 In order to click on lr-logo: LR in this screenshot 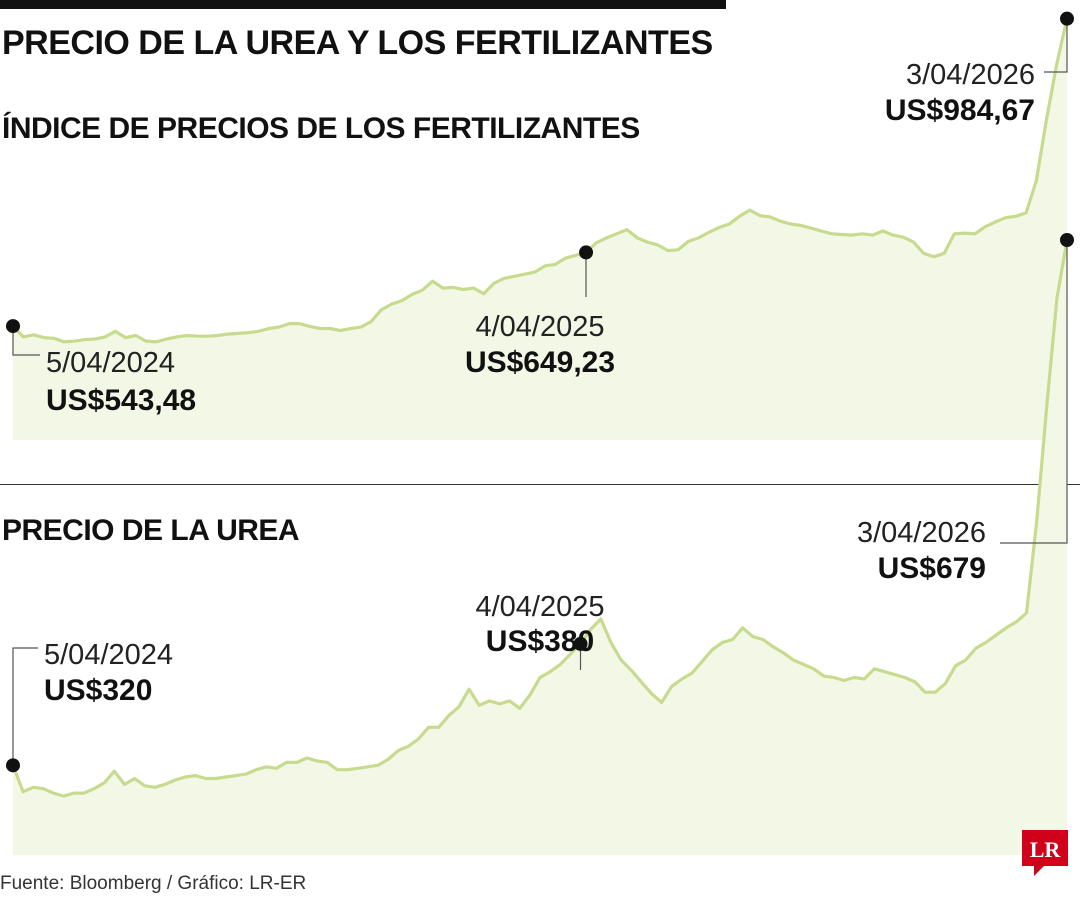, I will do `click(1045, 853)`.